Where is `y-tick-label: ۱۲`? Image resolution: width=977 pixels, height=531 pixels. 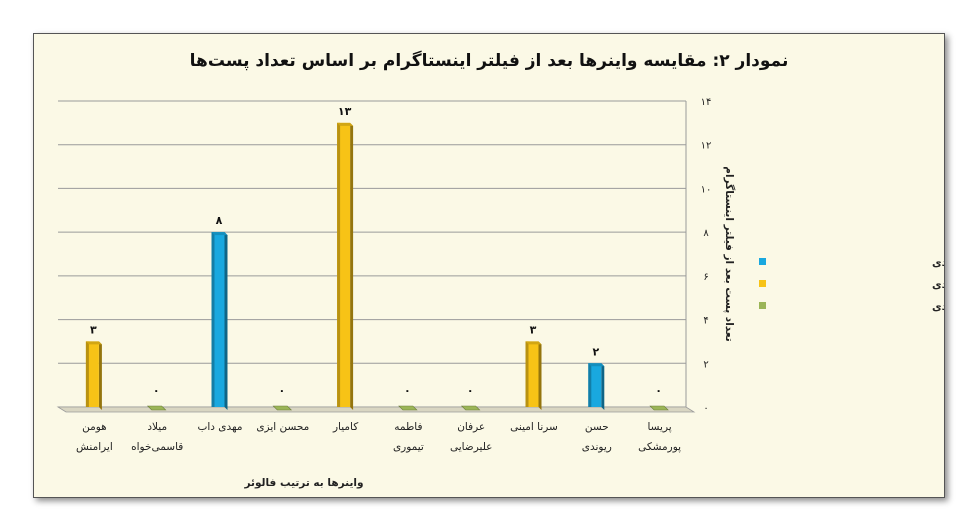 y-tick-label: ۱۲ is located at coordinates (706, 146).